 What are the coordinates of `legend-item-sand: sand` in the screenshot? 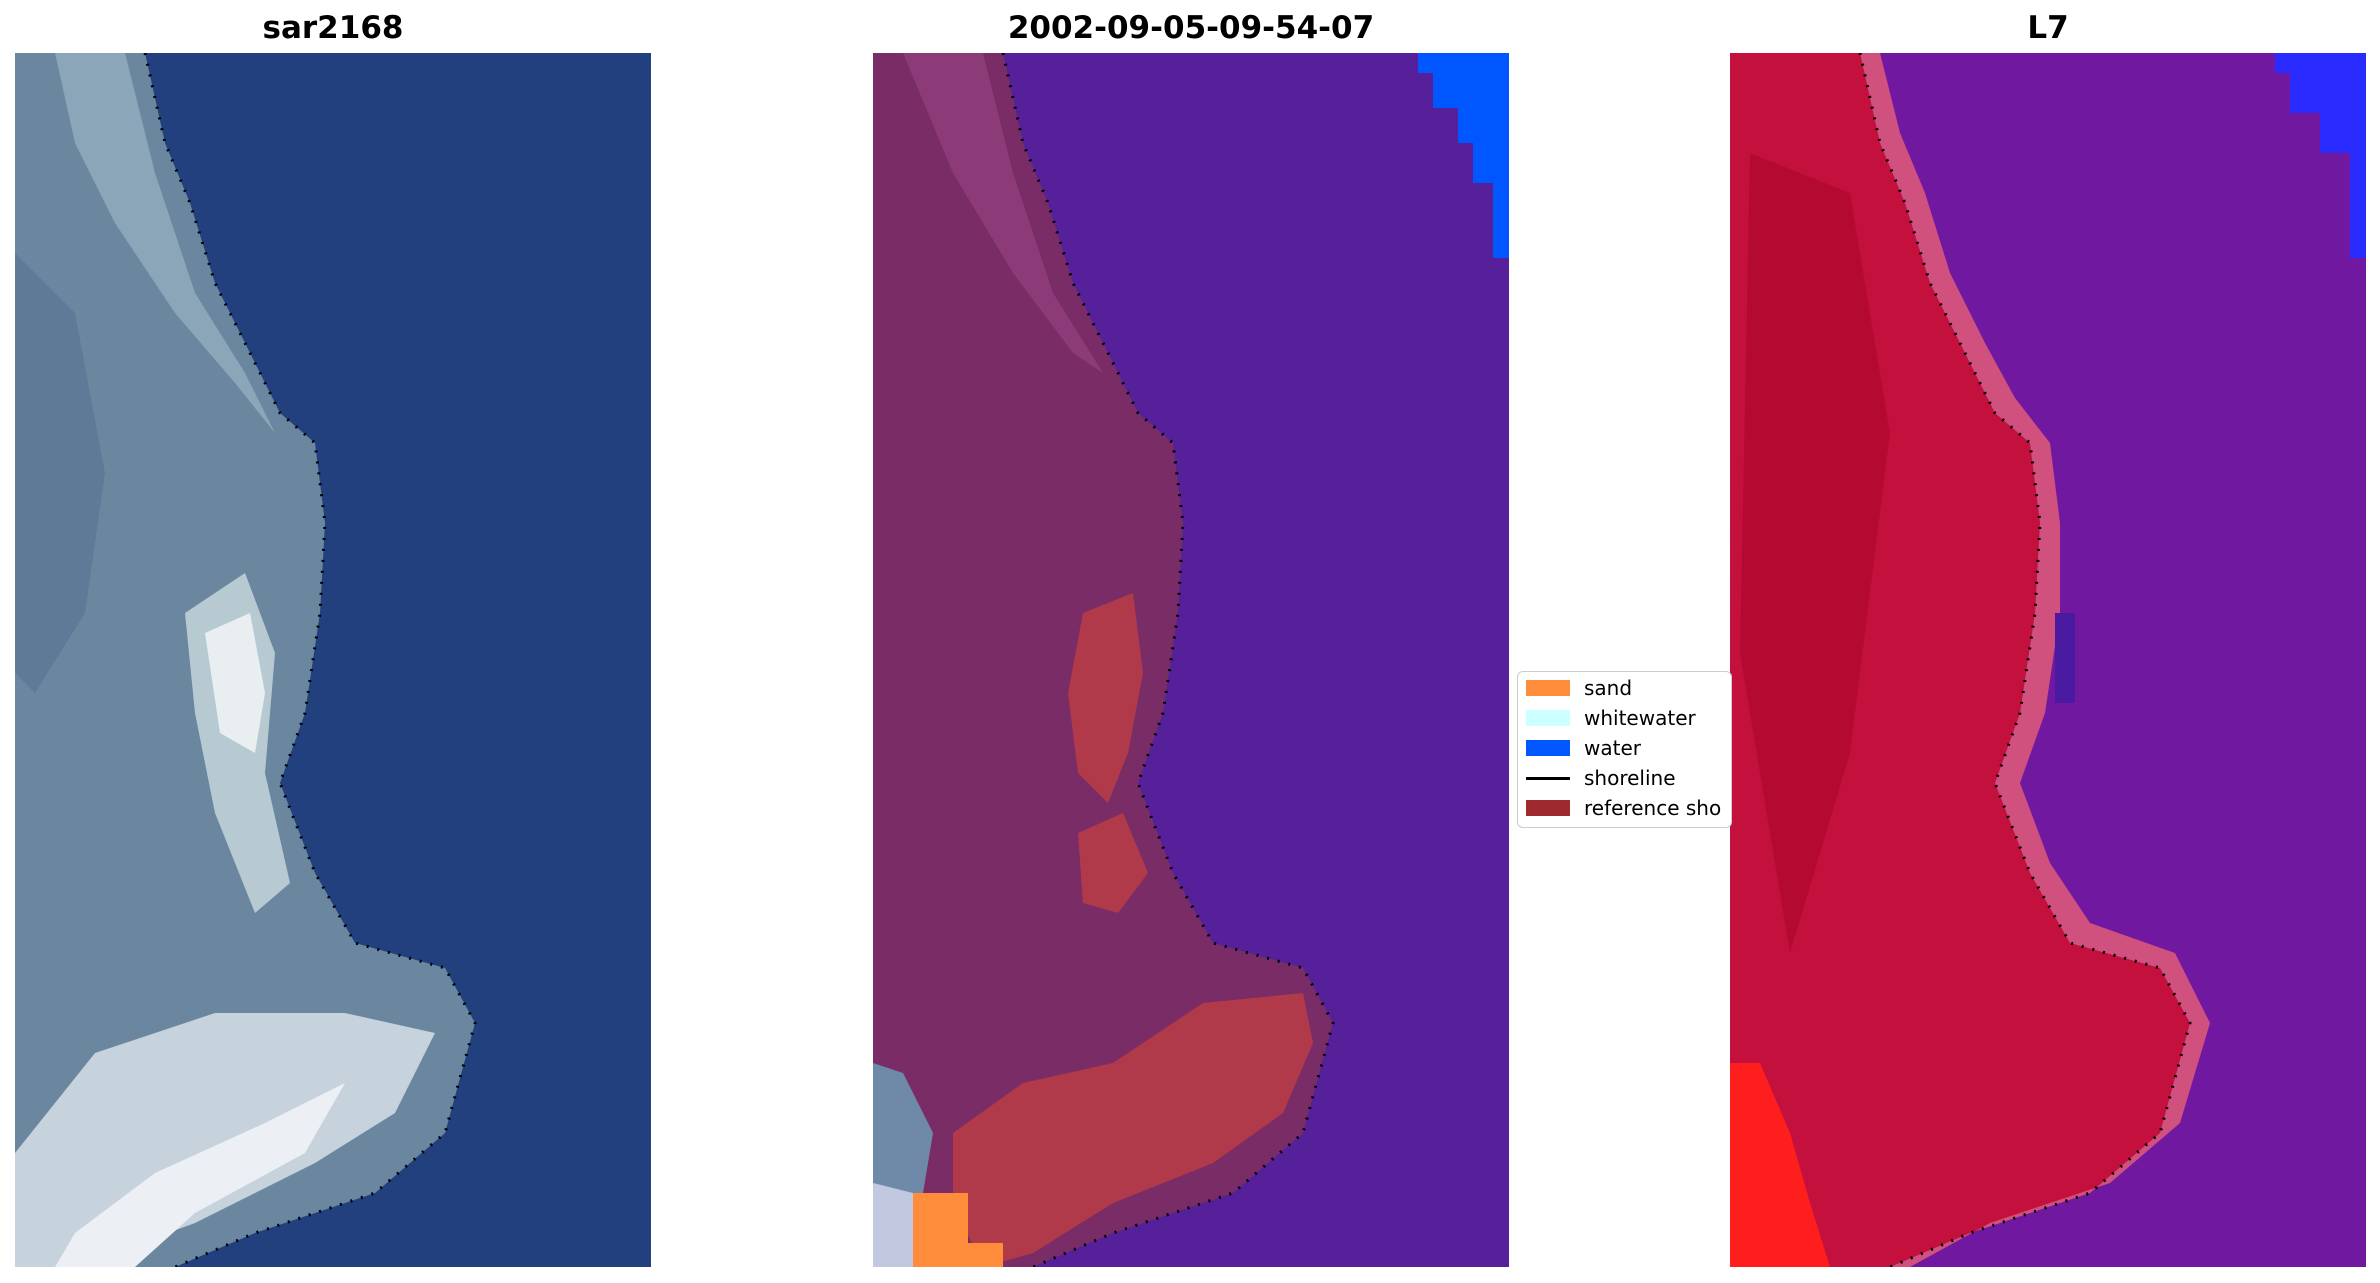 It's located at (1579, 688).